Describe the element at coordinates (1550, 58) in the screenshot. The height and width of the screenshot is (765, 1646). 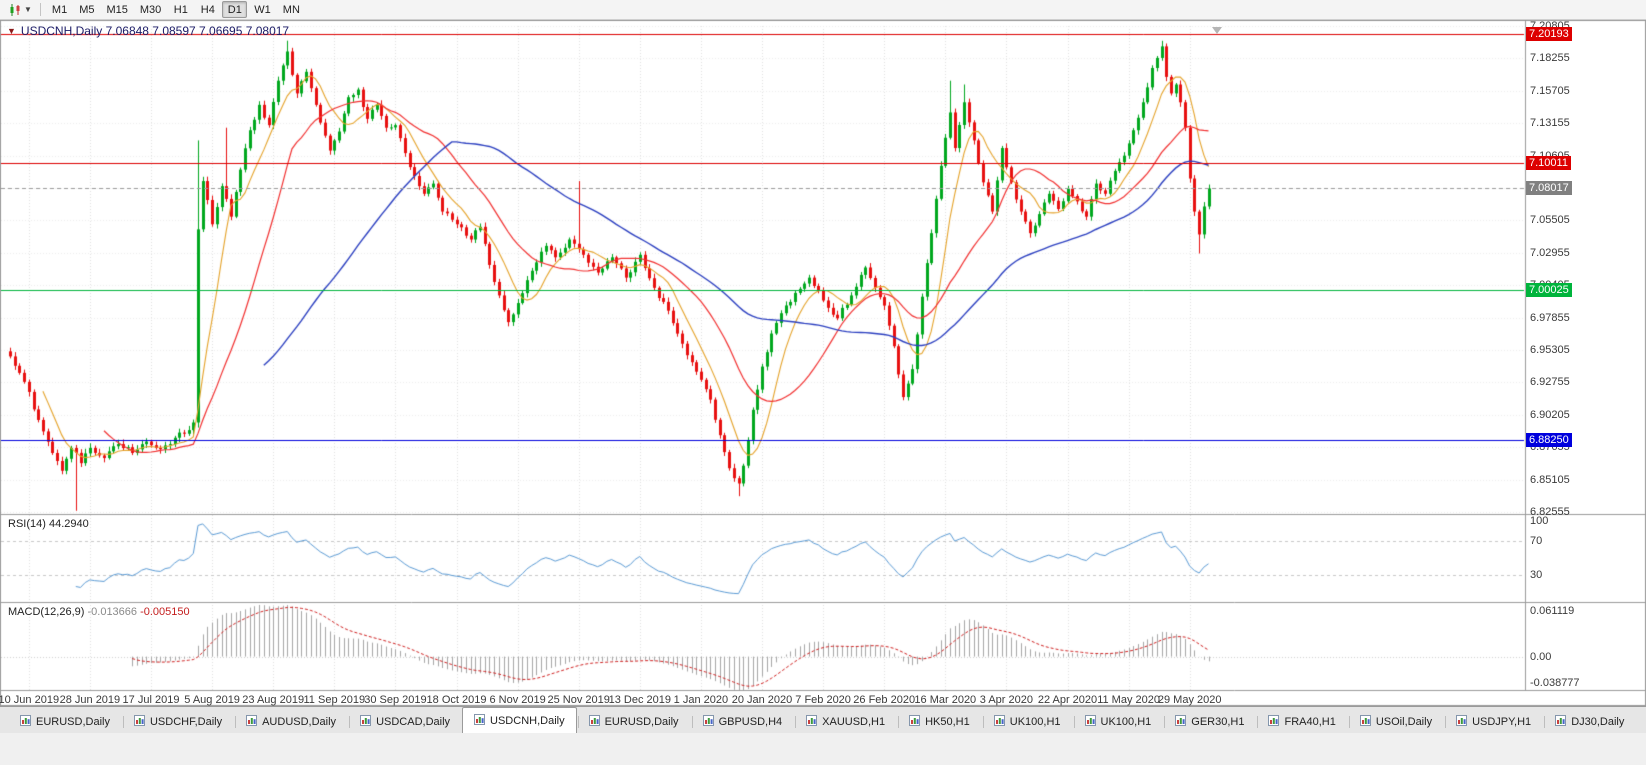
I see `price-axis-tick: 7.18255` at that location.